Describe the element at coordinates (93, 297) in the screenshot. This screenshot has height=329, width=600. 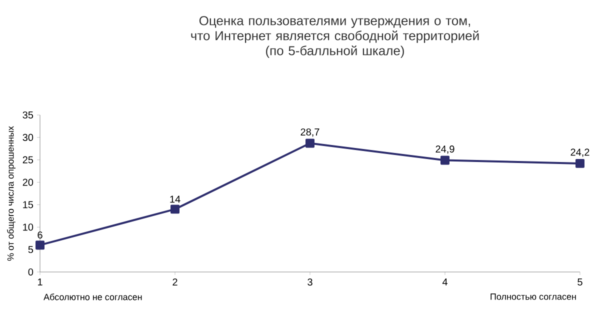
I see `text: Абсолютно не согласен` at that location.